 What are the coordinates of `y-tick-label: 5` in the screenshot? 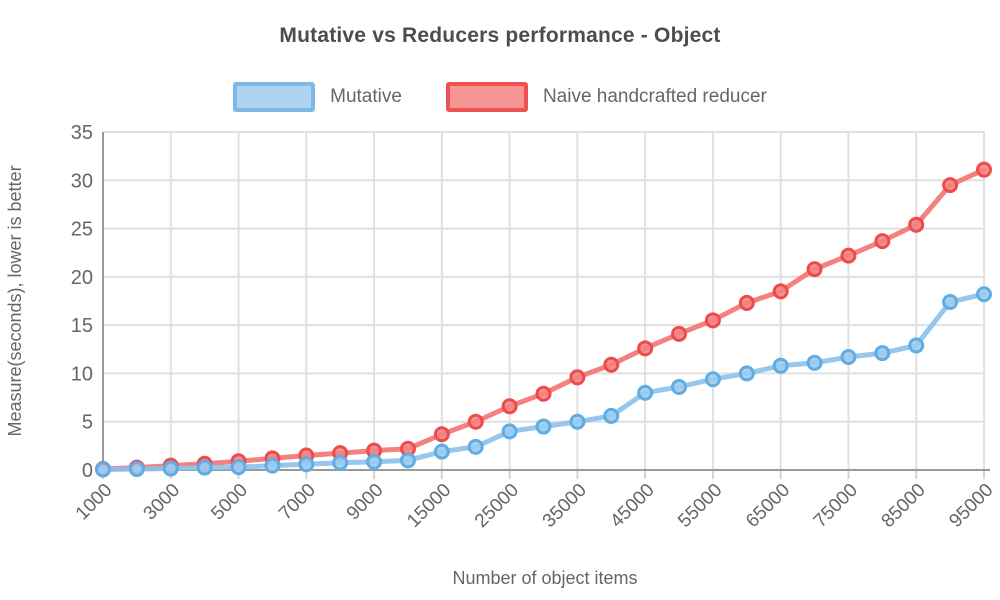 It's located at (87, 423).